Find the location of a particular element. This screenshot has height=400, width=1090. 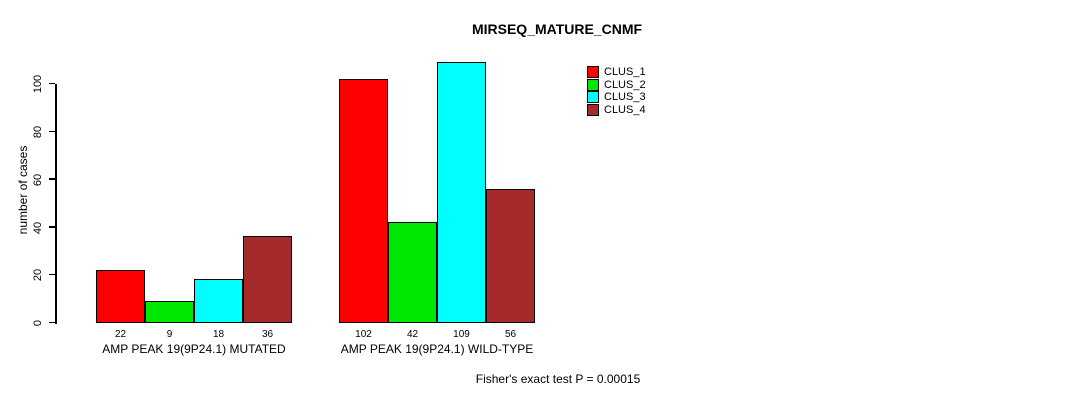

legend: CLUS_1 CLUS_2 CLUS_3 CLUS_4 is located at coordinates (616, 91).